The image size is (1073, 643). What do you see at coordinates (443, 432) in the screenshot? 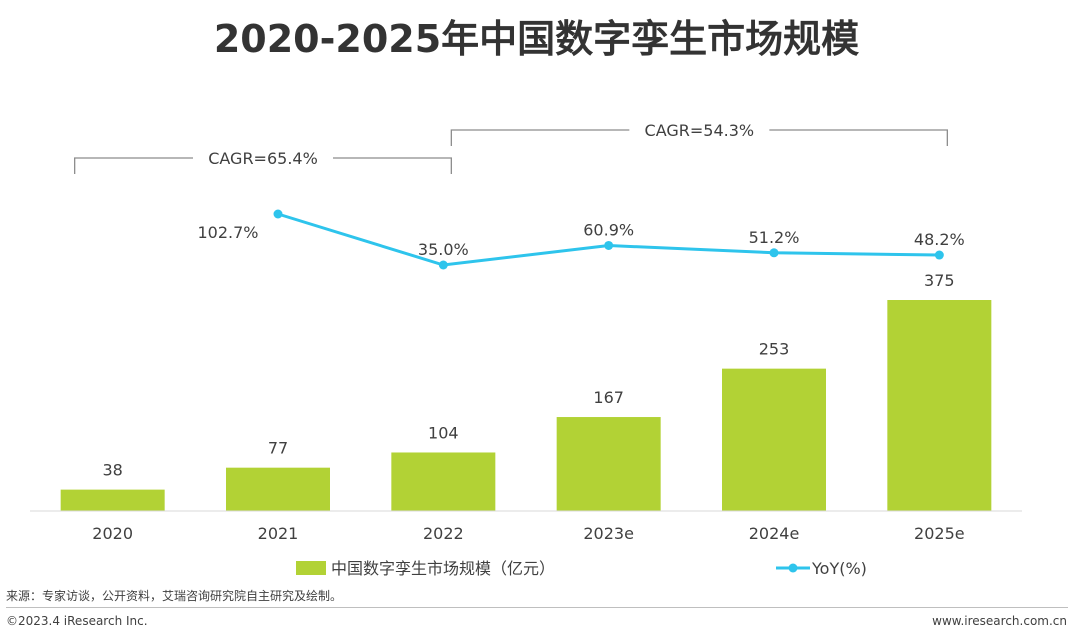
I see `bar-label-2022: 104` at bounding box center [443, 432].